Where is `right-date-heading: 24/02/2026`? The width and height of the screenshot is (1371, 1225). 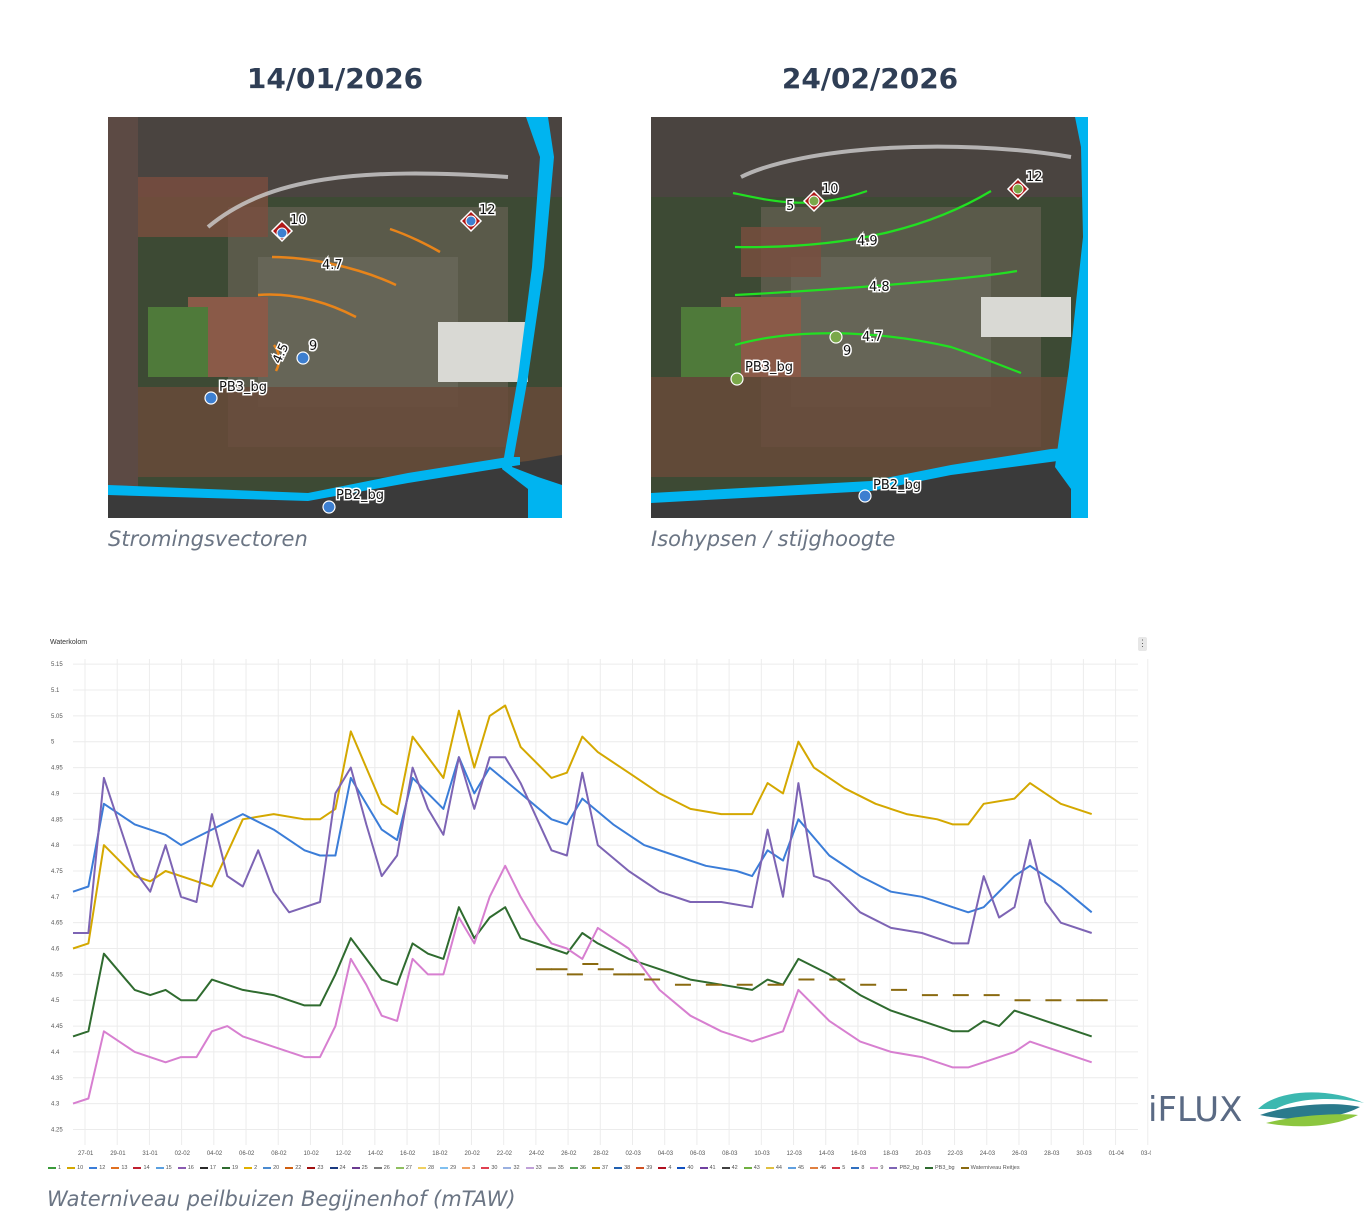
right-date-heading: 24/02/2026 is located at coordinates (870, 78).